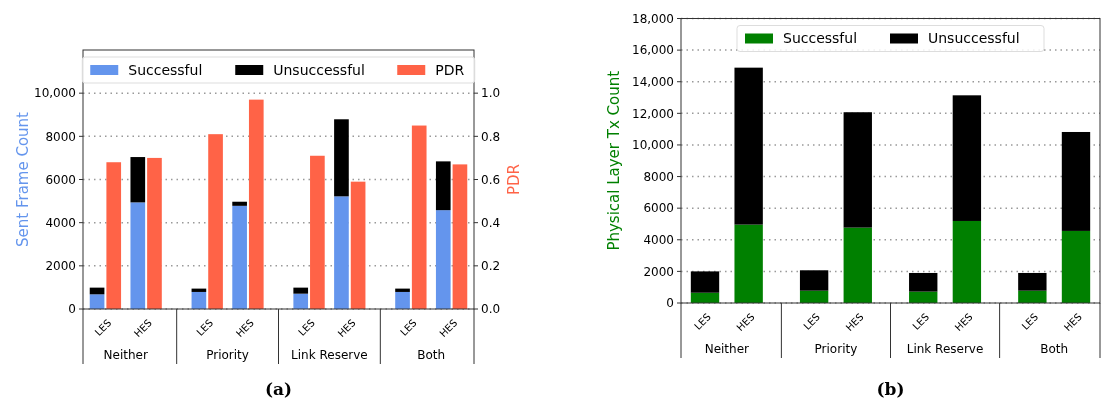 This screenshot has height=405, width=1105. Describe the element at coordinates (491, 309) in the screenshot. I see `y2-tick-label: 0.0` at that location.